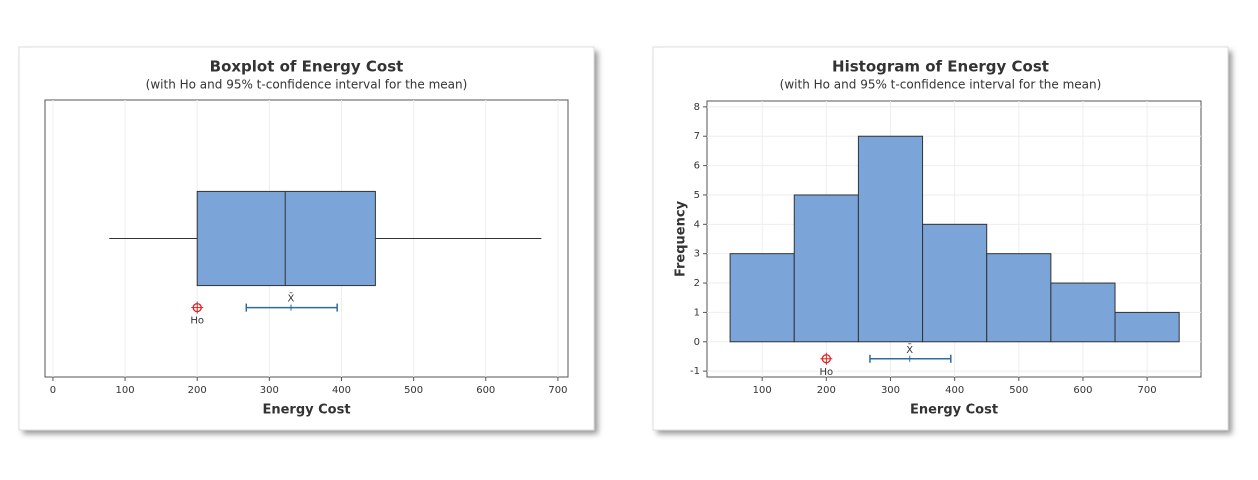 This screenshot has height=480, width=1258. I want to click on y-tick-label: 4, so click(697, 224).